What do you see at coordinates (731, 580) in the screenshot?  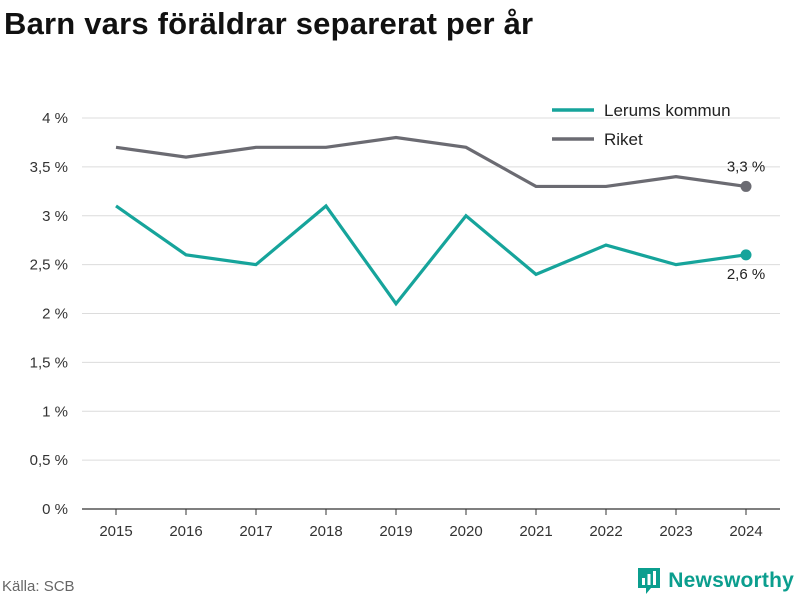 I see `brand-name: Newsworthy` at bounding box center [731, 580].